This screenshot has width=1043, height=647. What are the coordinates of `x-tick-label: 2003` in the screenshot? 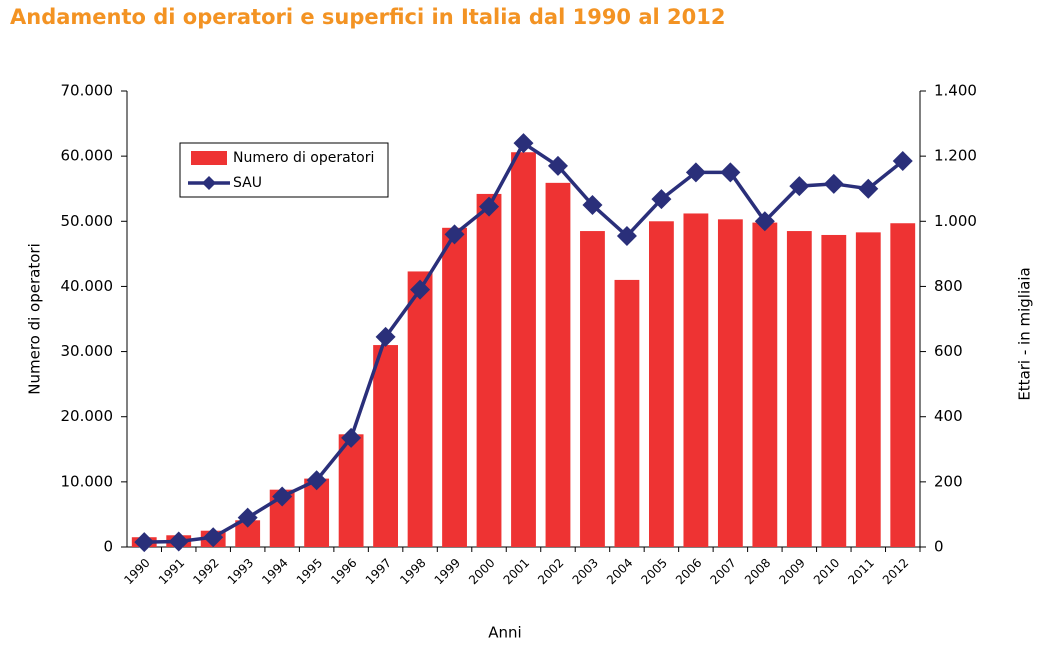 It's located at (585, 571).